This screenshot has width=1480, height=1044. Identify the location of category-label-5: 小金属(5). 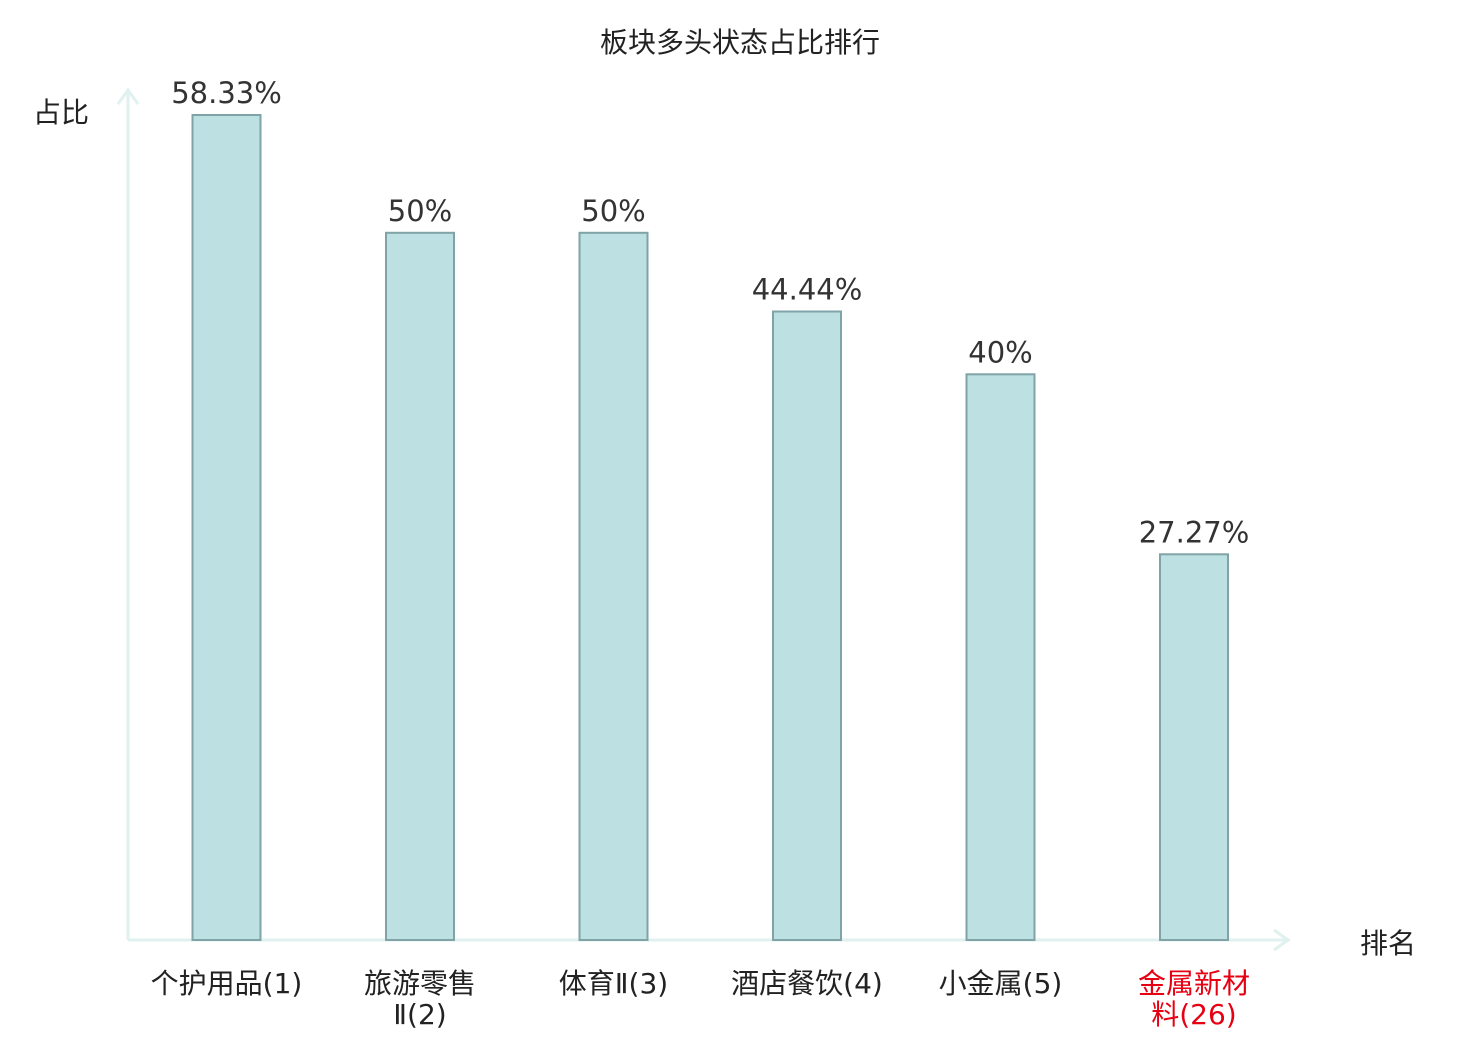
(1001, 983).